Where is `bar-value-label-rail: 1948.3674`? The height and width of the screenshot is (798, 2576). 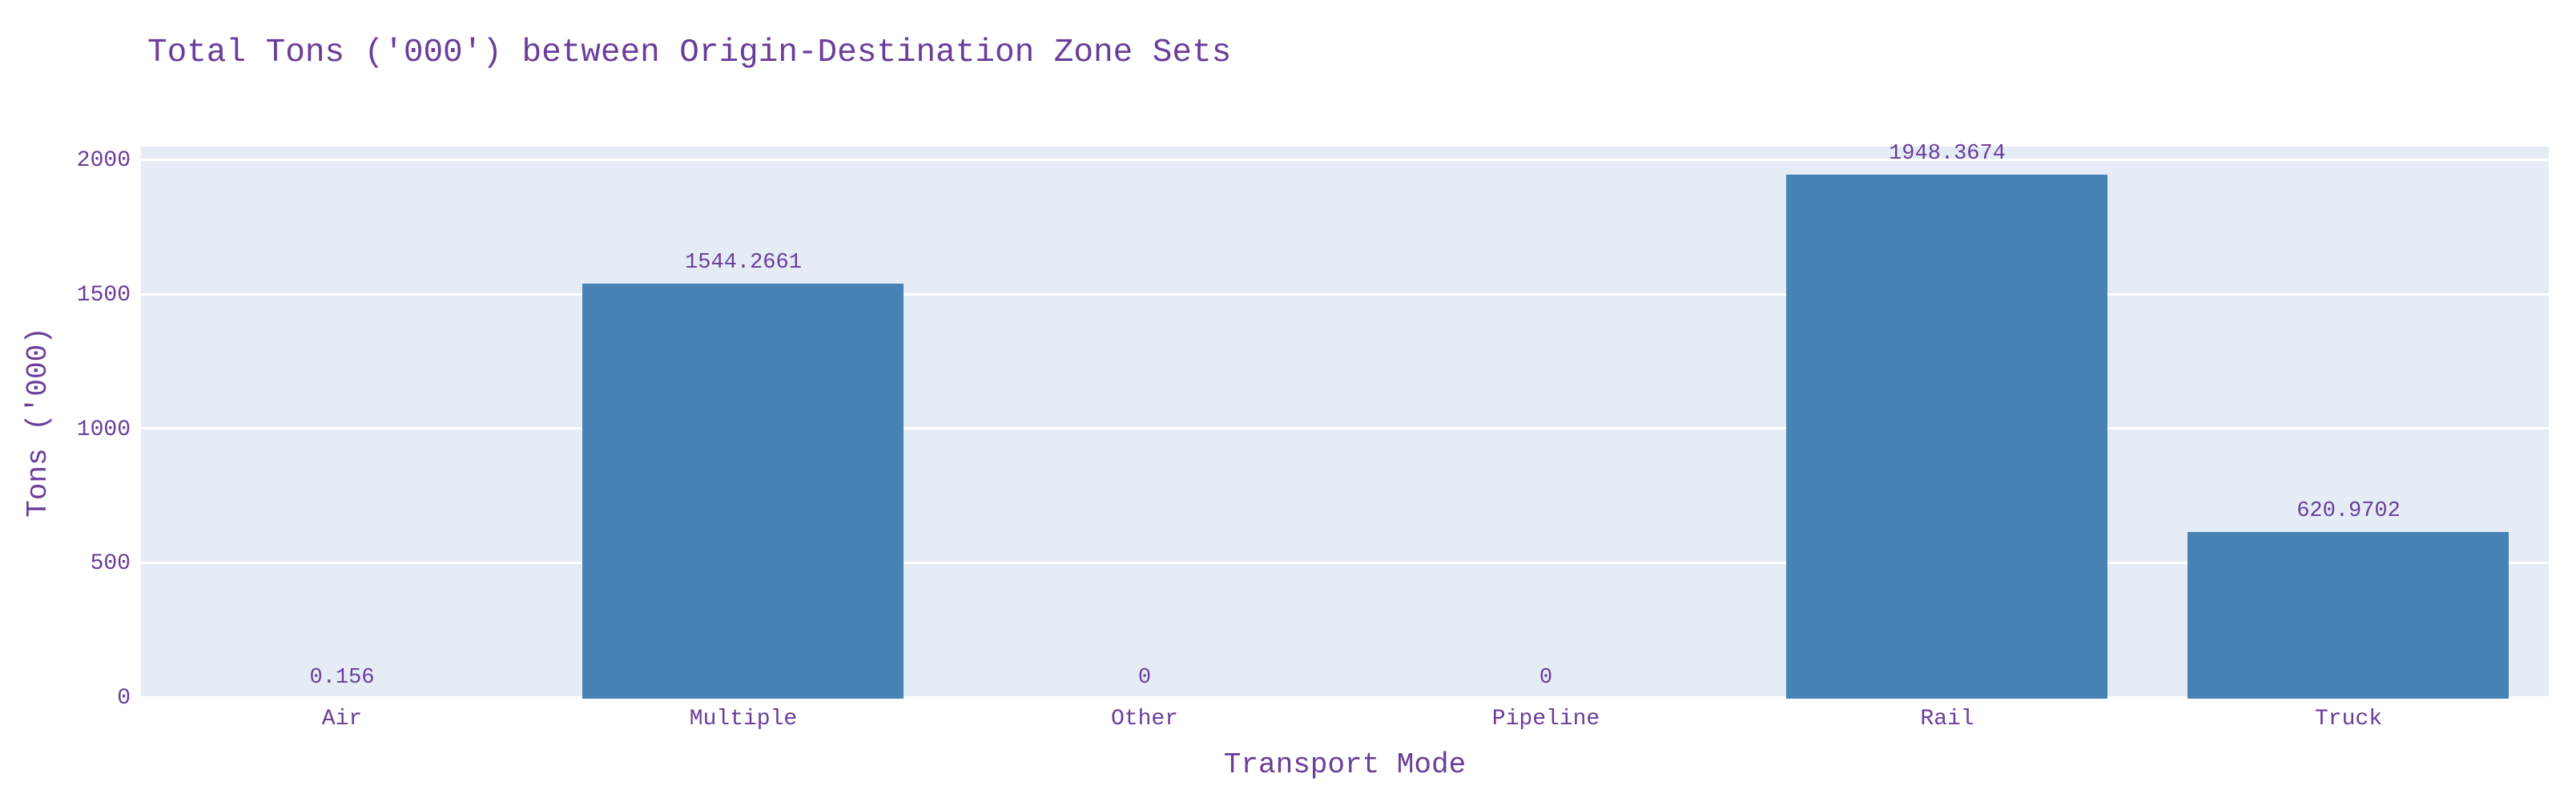 bar-value-label-rail: 1948.3674 is located at coordinates (1947, 154).